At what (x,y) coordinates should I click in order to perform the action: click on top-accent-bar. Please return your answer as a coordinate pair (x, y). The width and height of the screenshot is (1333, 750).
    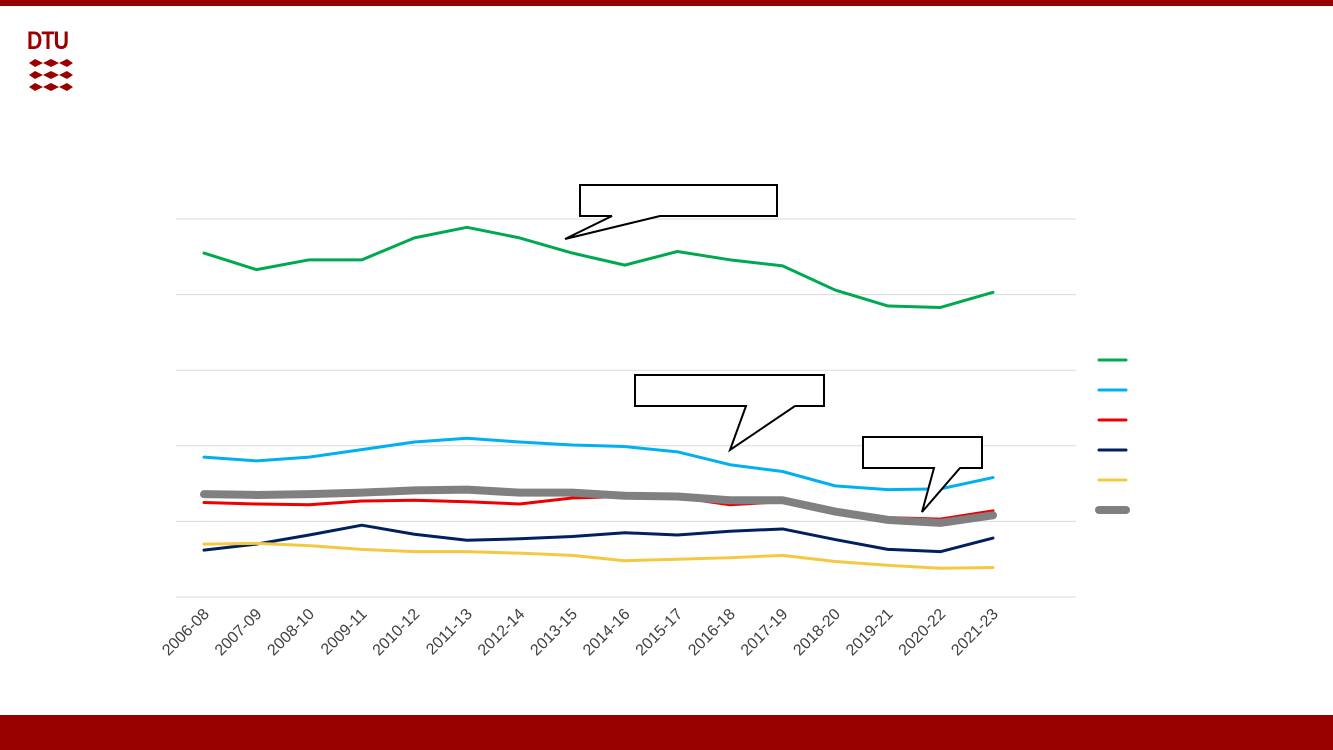
    Looking at the image, I should click on (666, 3).